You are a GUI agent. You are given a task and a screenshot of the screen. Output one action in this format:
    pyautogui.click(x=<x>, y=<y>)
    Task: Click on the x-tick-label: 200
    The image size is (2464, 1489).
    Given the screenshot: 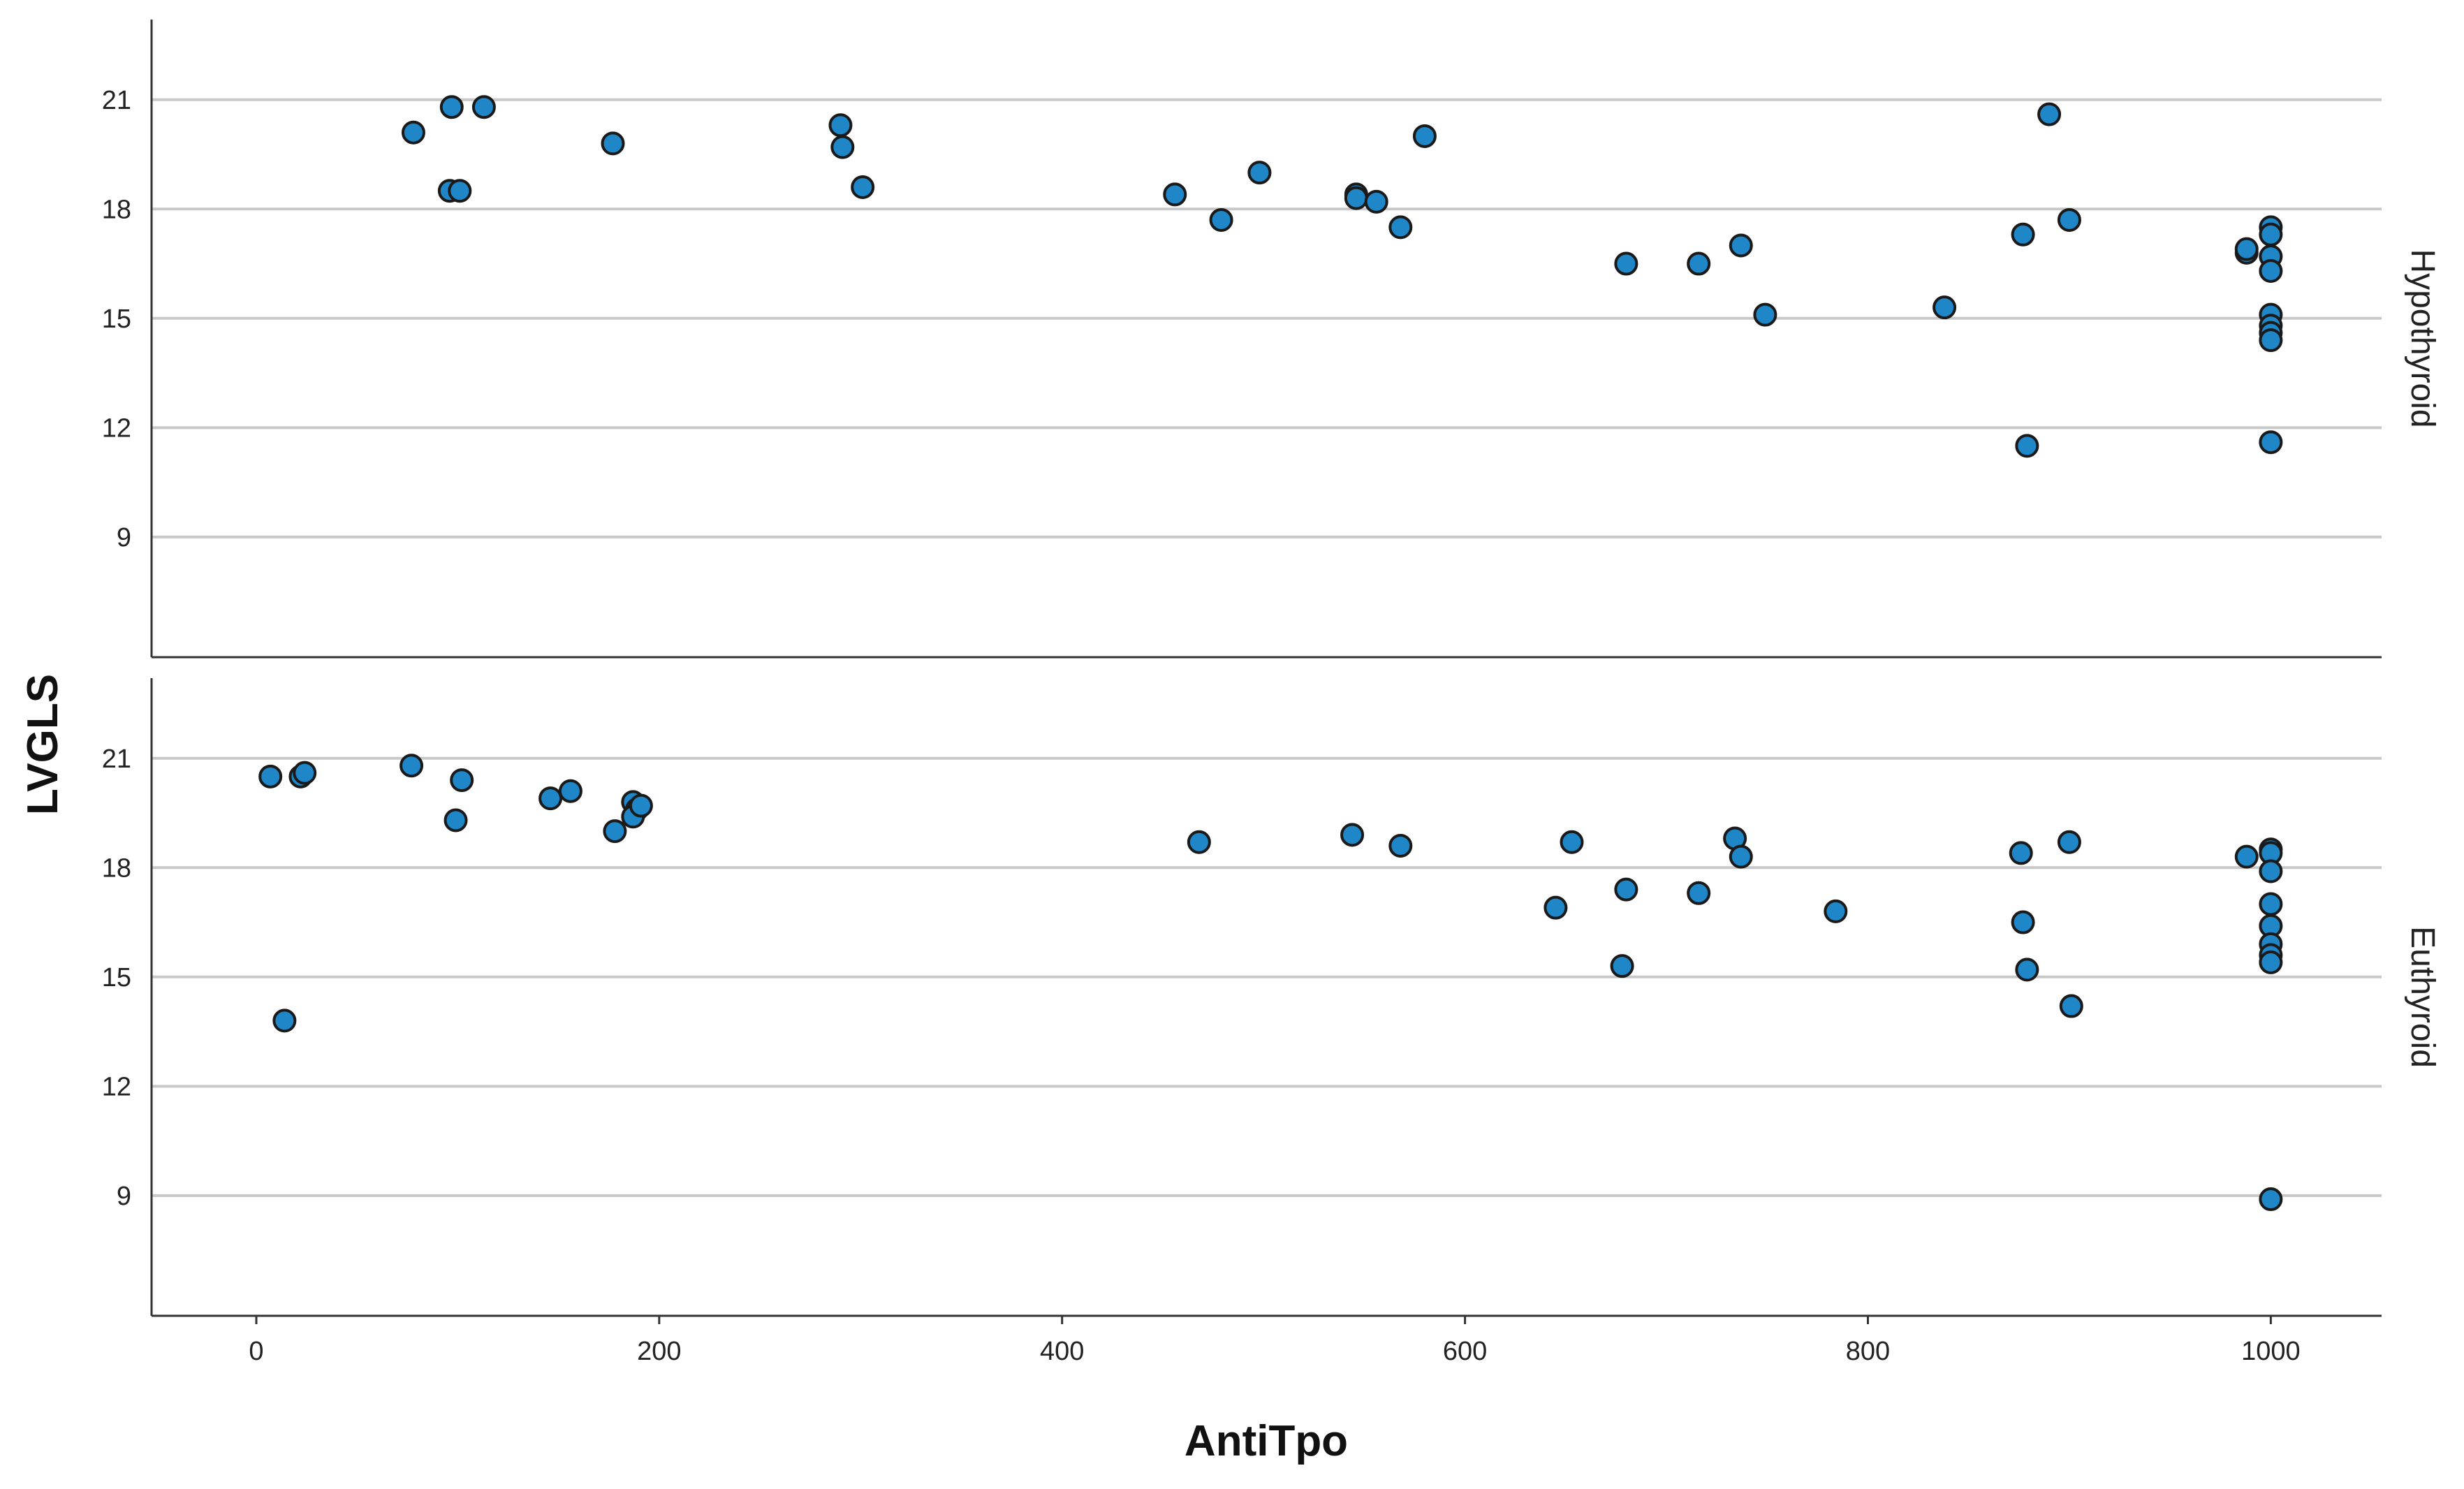 What is the action you would take?
    pyautogui.click(x=659, y=1351)
    